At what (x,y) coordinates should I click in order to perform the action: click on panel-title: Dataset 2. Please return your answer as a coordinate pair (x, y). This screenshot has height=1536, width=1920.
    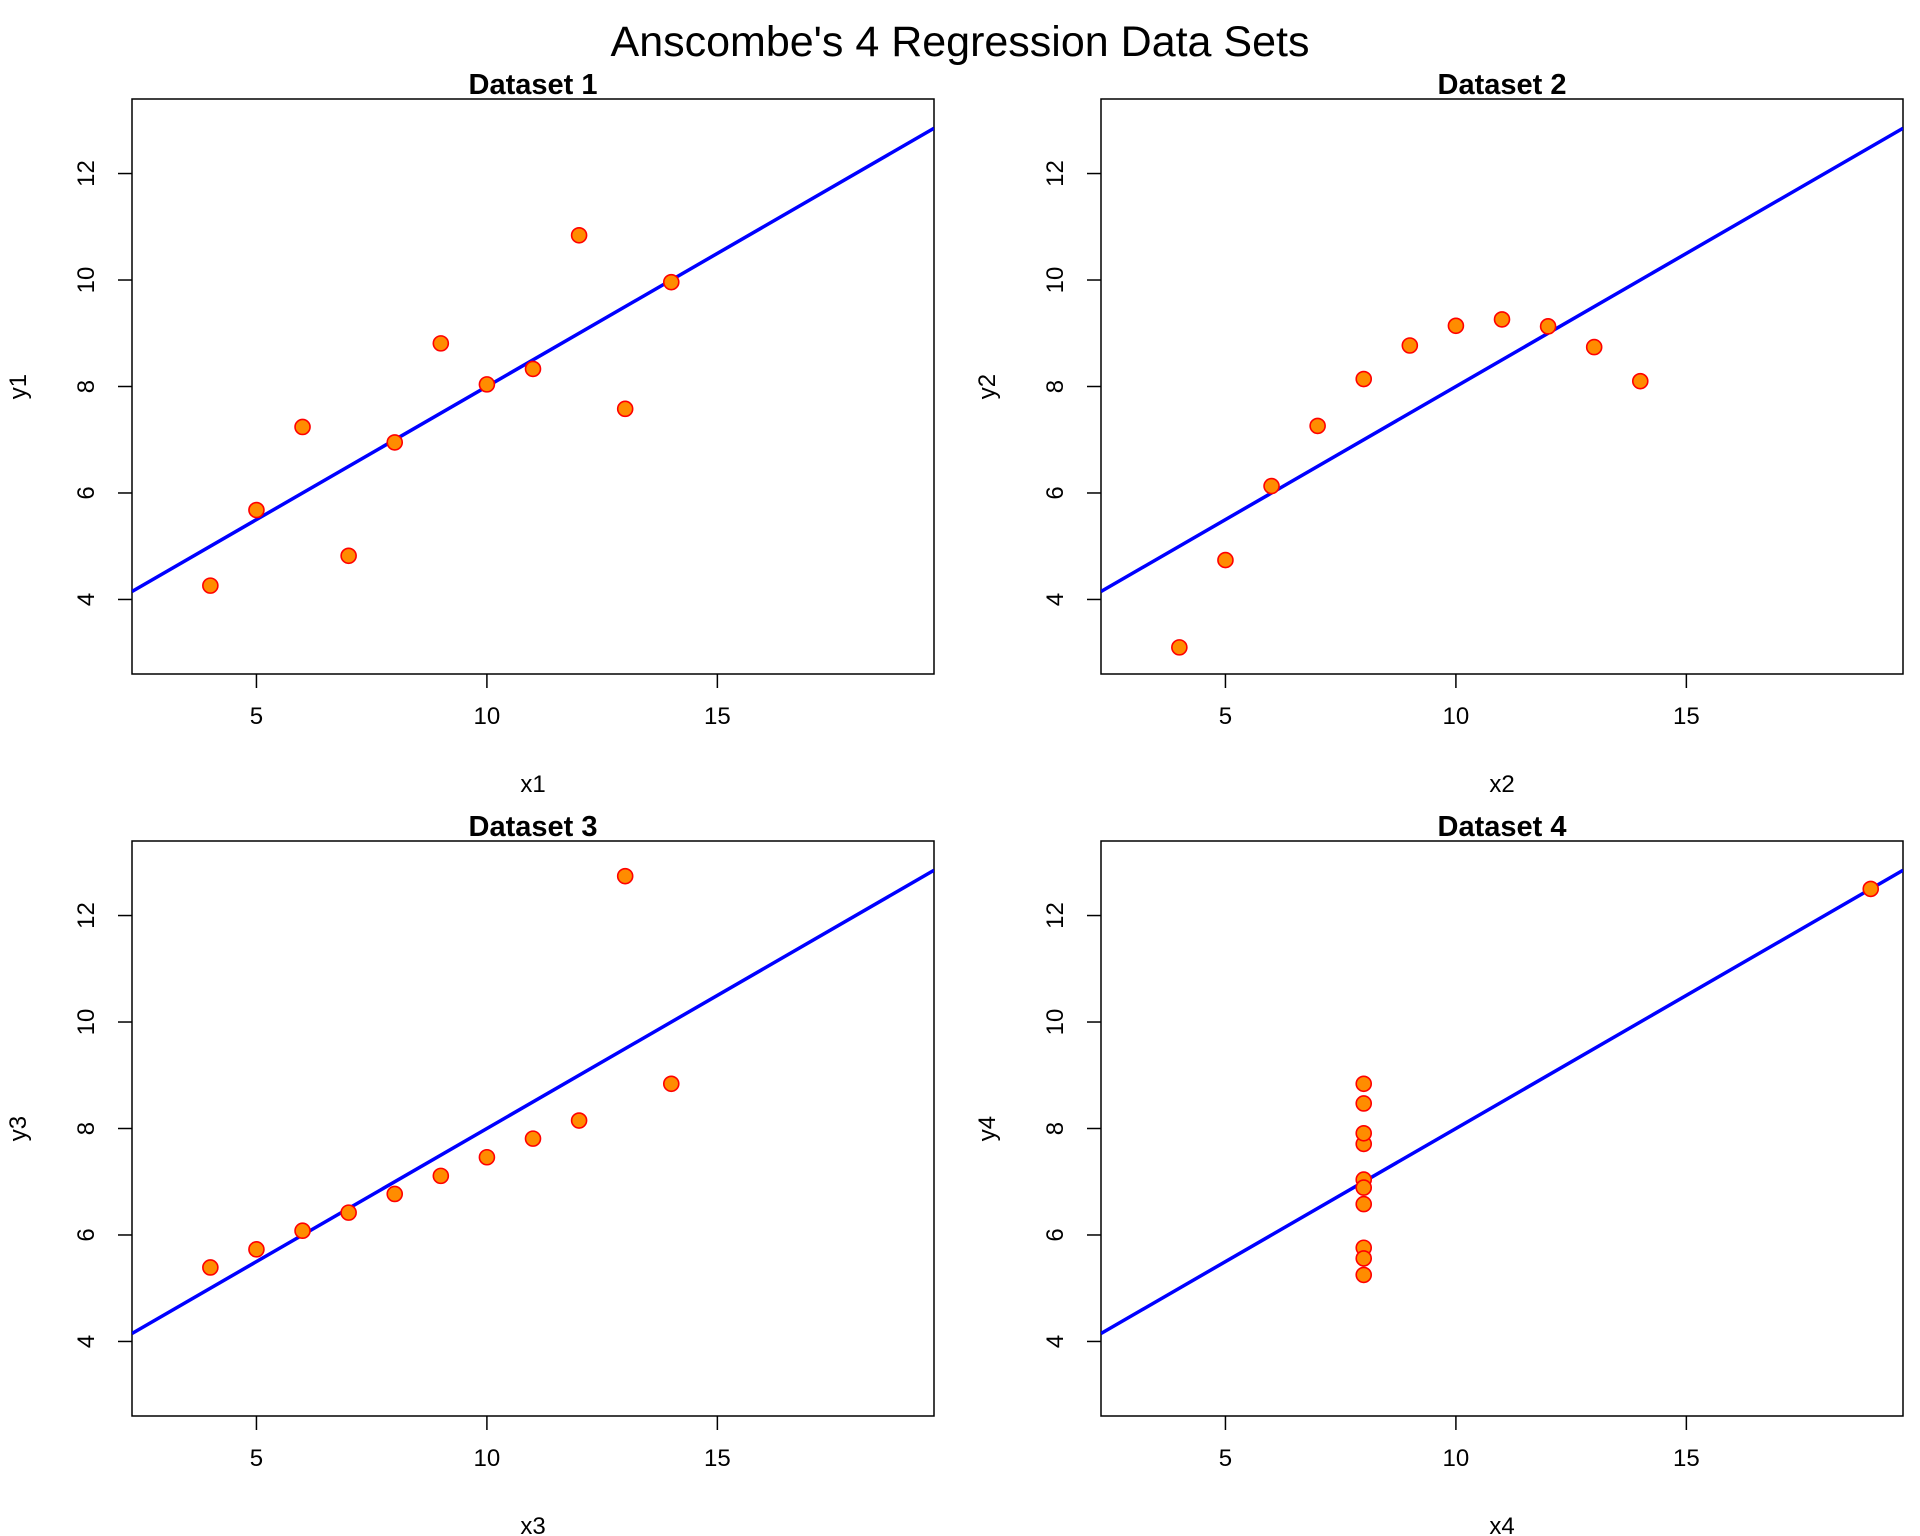
    Looking at the image, I should click on (1502, 85).